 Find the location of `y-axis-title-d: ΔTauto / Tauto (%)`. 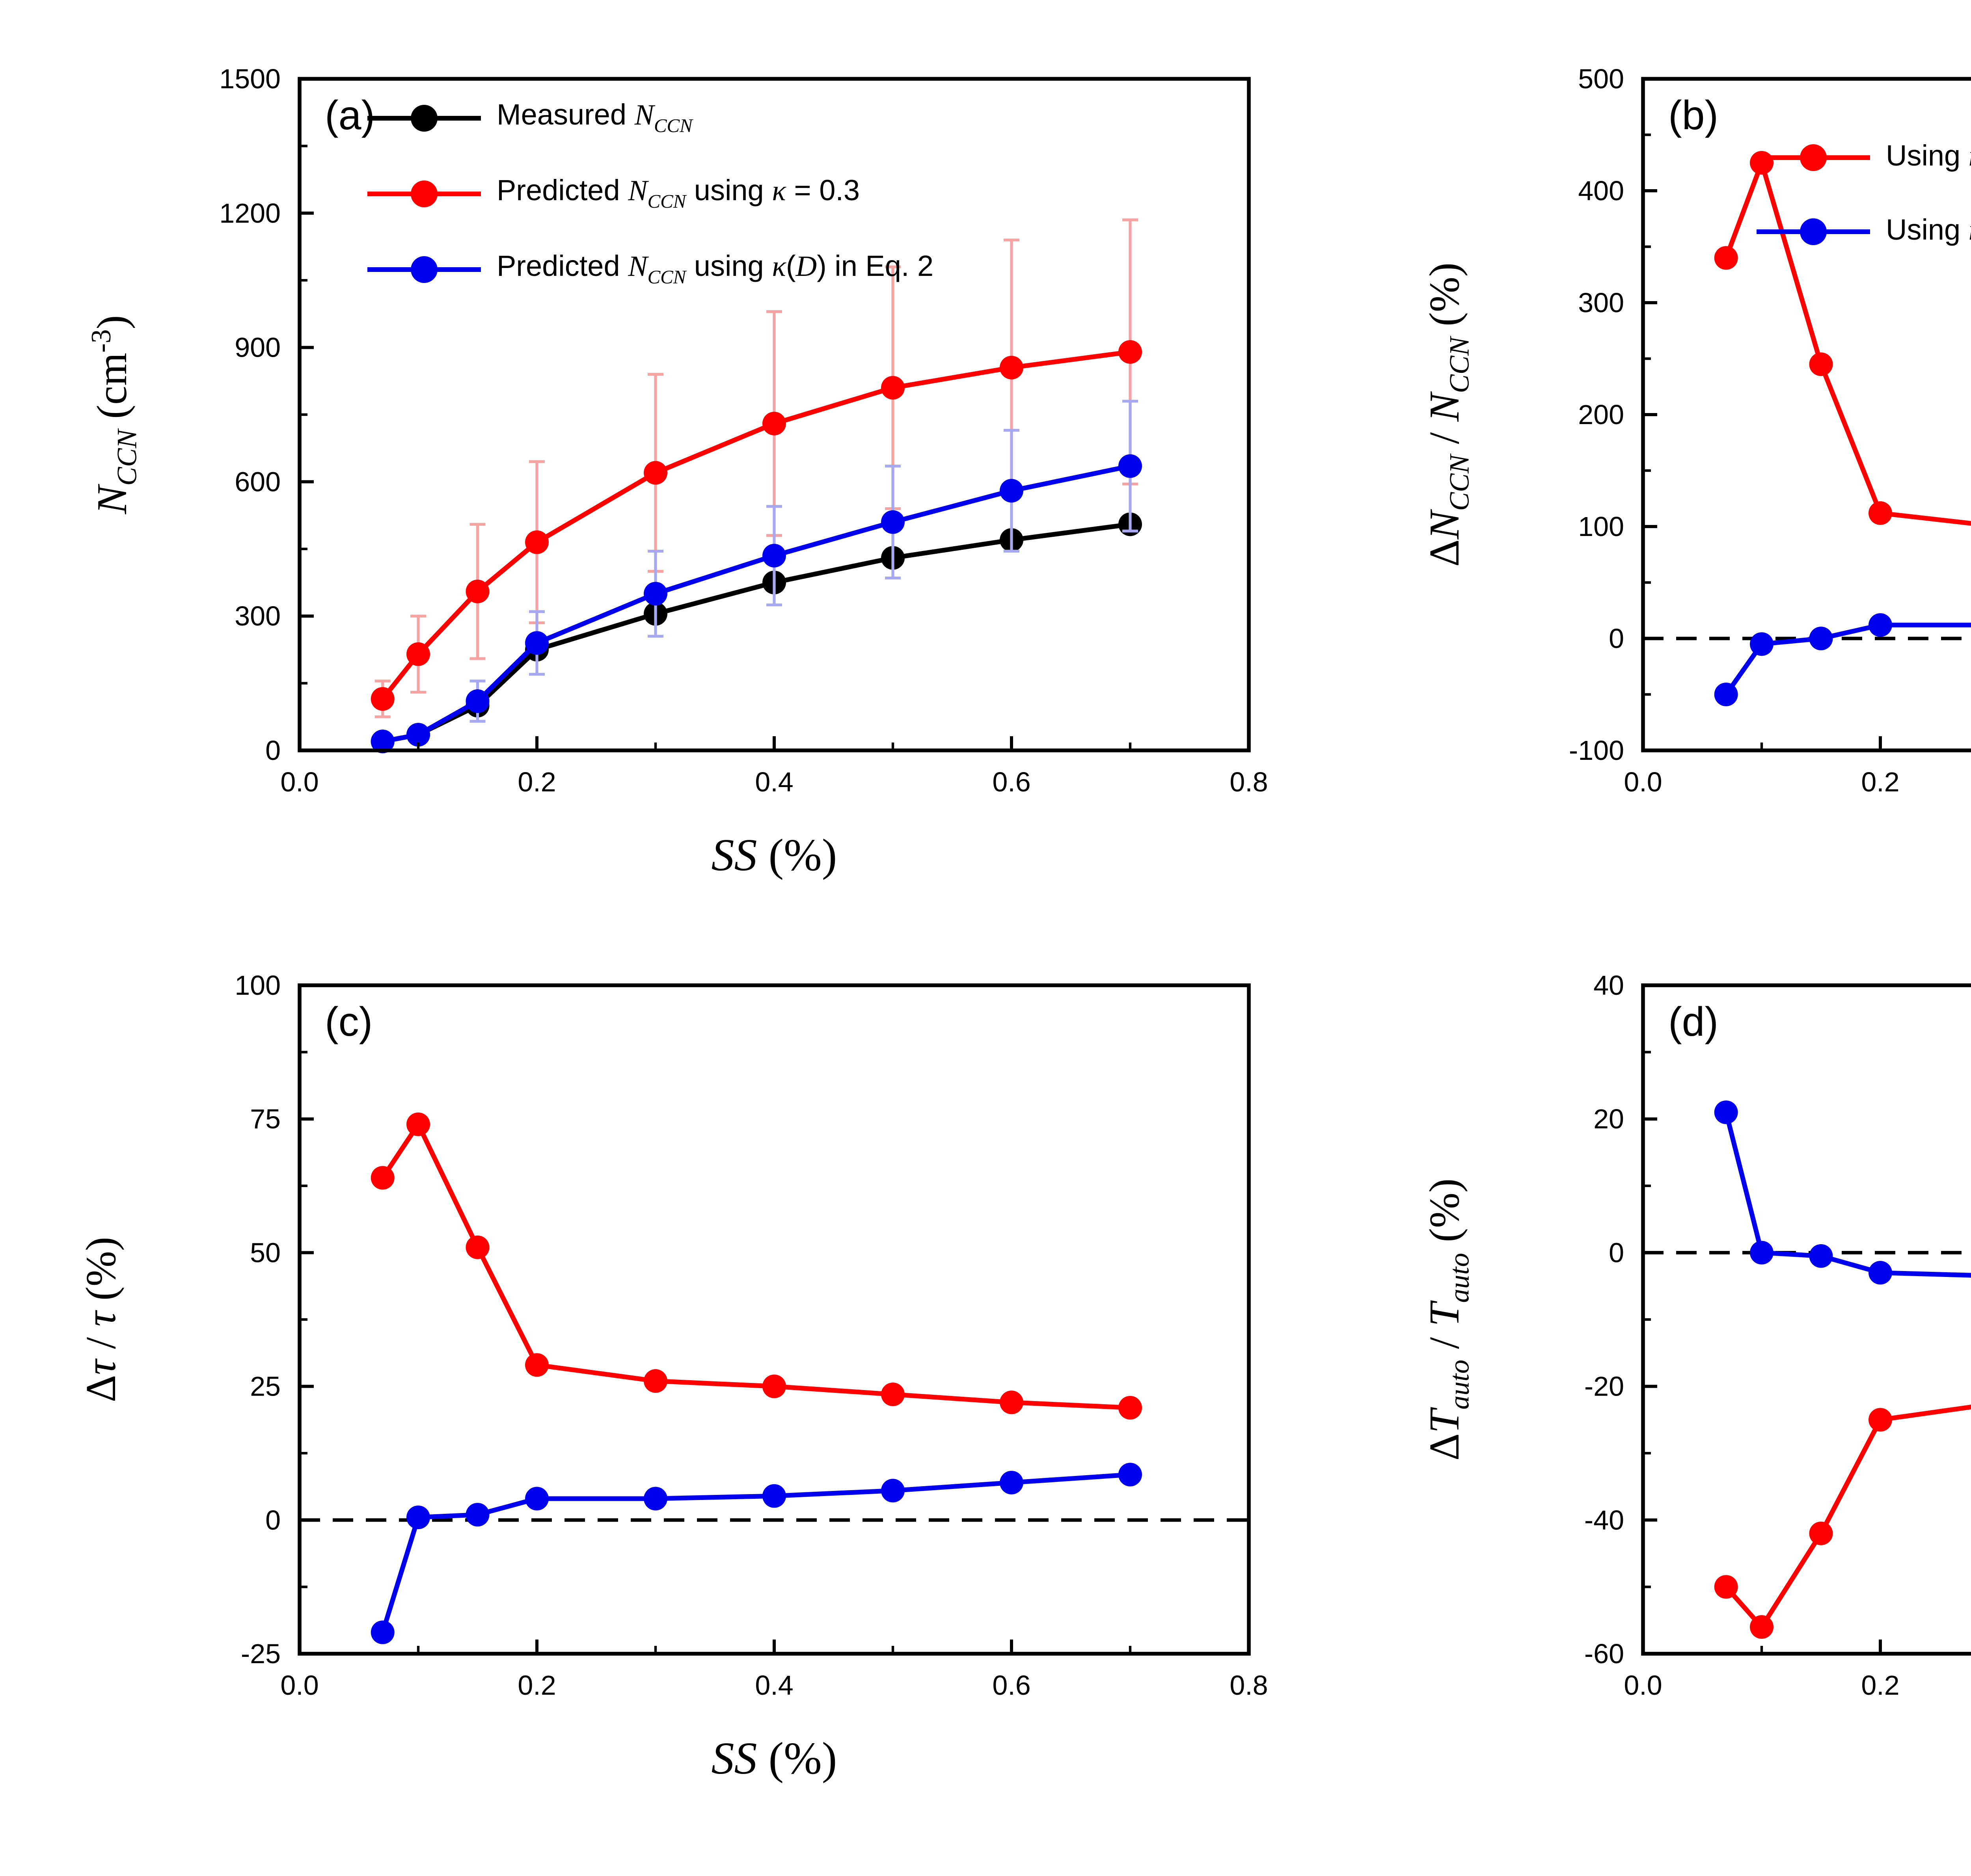

y-axis-title-d: ΔTauto / Tauto (%) is located at coordinates (1448, 1319).